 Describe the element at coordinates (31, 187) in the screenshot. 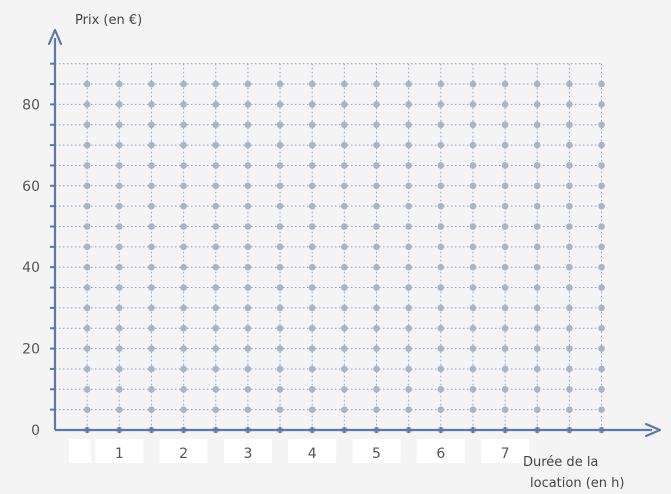

I see `y-tick-label: 60` at that location.